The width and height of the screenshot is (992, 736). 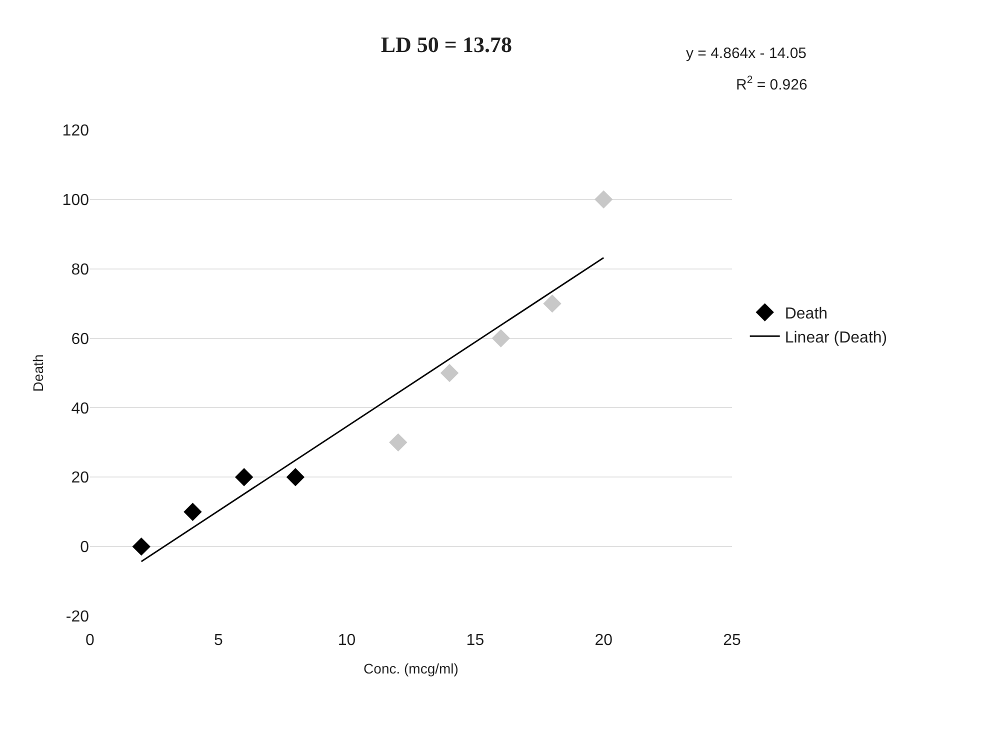 What do you see at coordinates (772, 84) in the screenshot?
I see `text: R$^{2}$ = 0.926` at bounding box center [772, 84].